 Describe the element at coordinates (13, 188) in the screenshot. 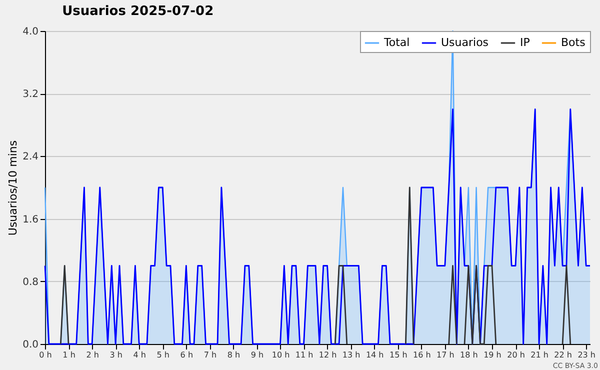

I see `y-axis-title: Usuarios/10 mins` at that location.